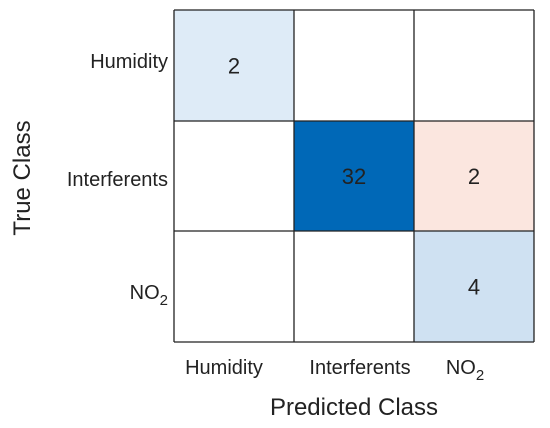  I want to click on cell-value-r1-c1: 32, so click(354, 176).